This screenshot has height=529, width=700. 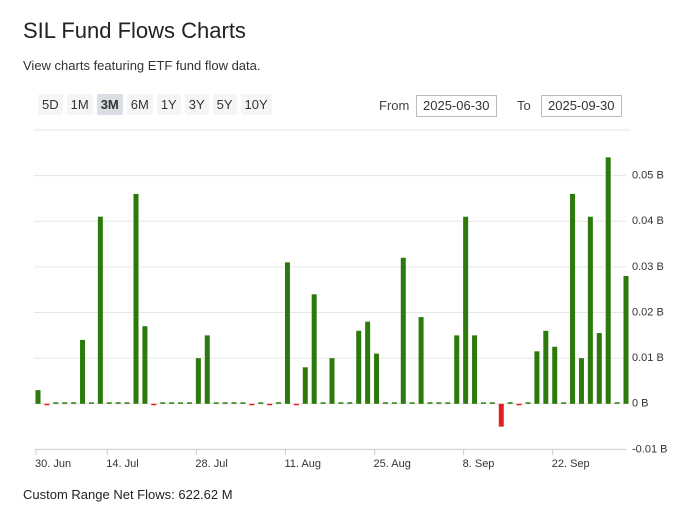 What do you see at coordinates (99, 494) in the screenshot?
I see `net-flows-label: Custom Range Net Flows:` at bounding box center [99, 494].